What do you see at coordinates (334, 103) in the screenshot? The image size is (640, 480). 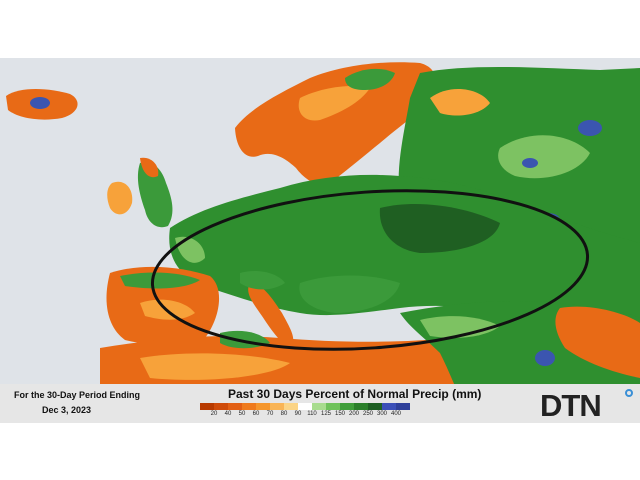 I see `scandinavia-light` at bounding box center [334, 103].